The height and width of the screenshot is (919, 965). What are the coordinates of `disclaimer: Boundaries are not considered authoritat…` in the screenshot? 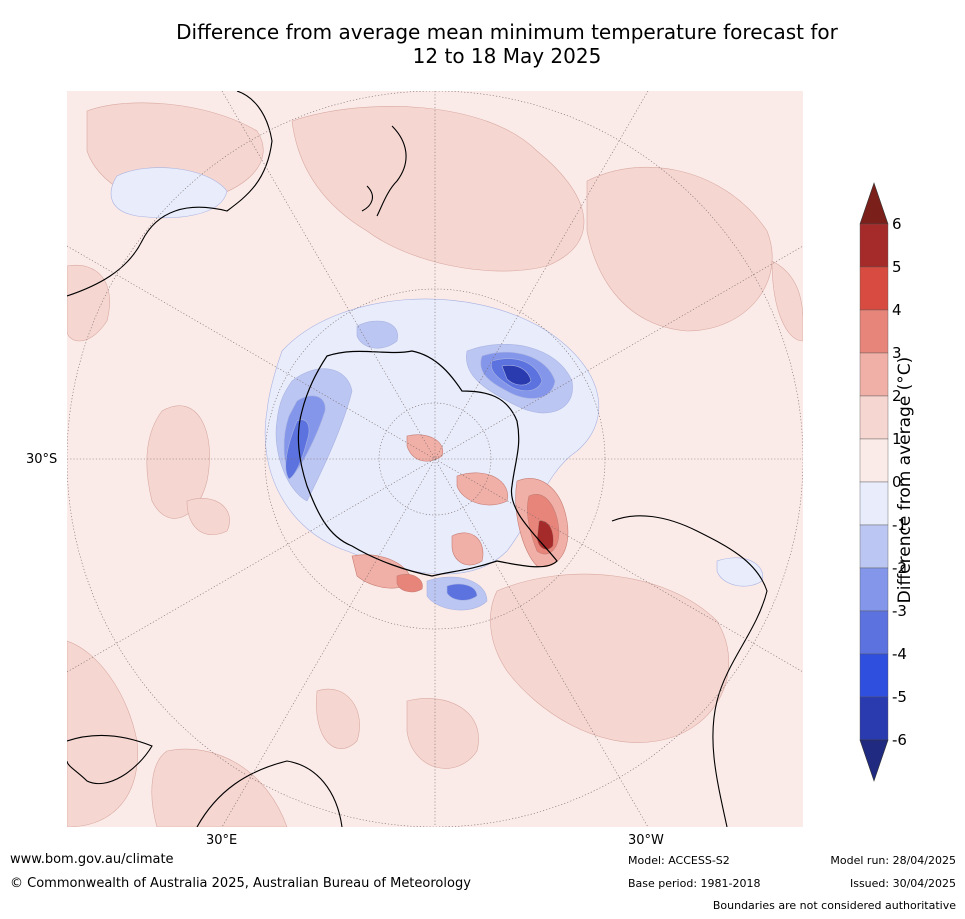 It's located at (834, 905).